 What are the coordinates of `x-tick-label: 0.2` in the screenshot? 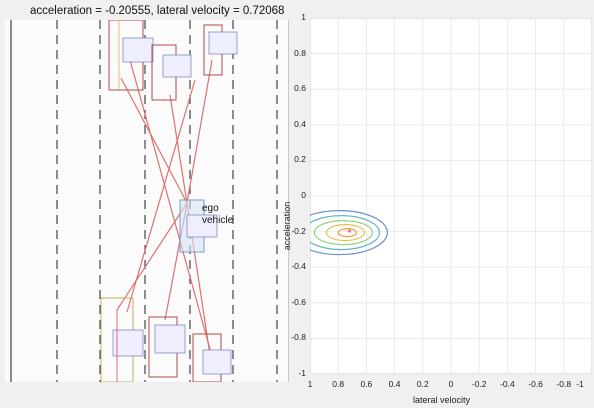 It's located at (422, 384).